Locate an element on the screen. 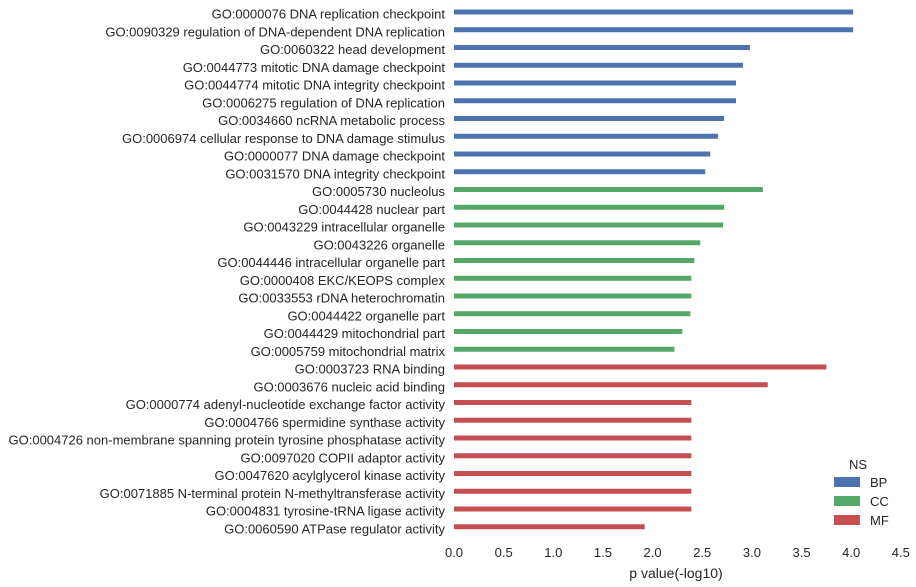 Image resolution: width=916 pixels, height=587 pixels. x-tick-label: 3.0 is located at coordinates (752, 552).